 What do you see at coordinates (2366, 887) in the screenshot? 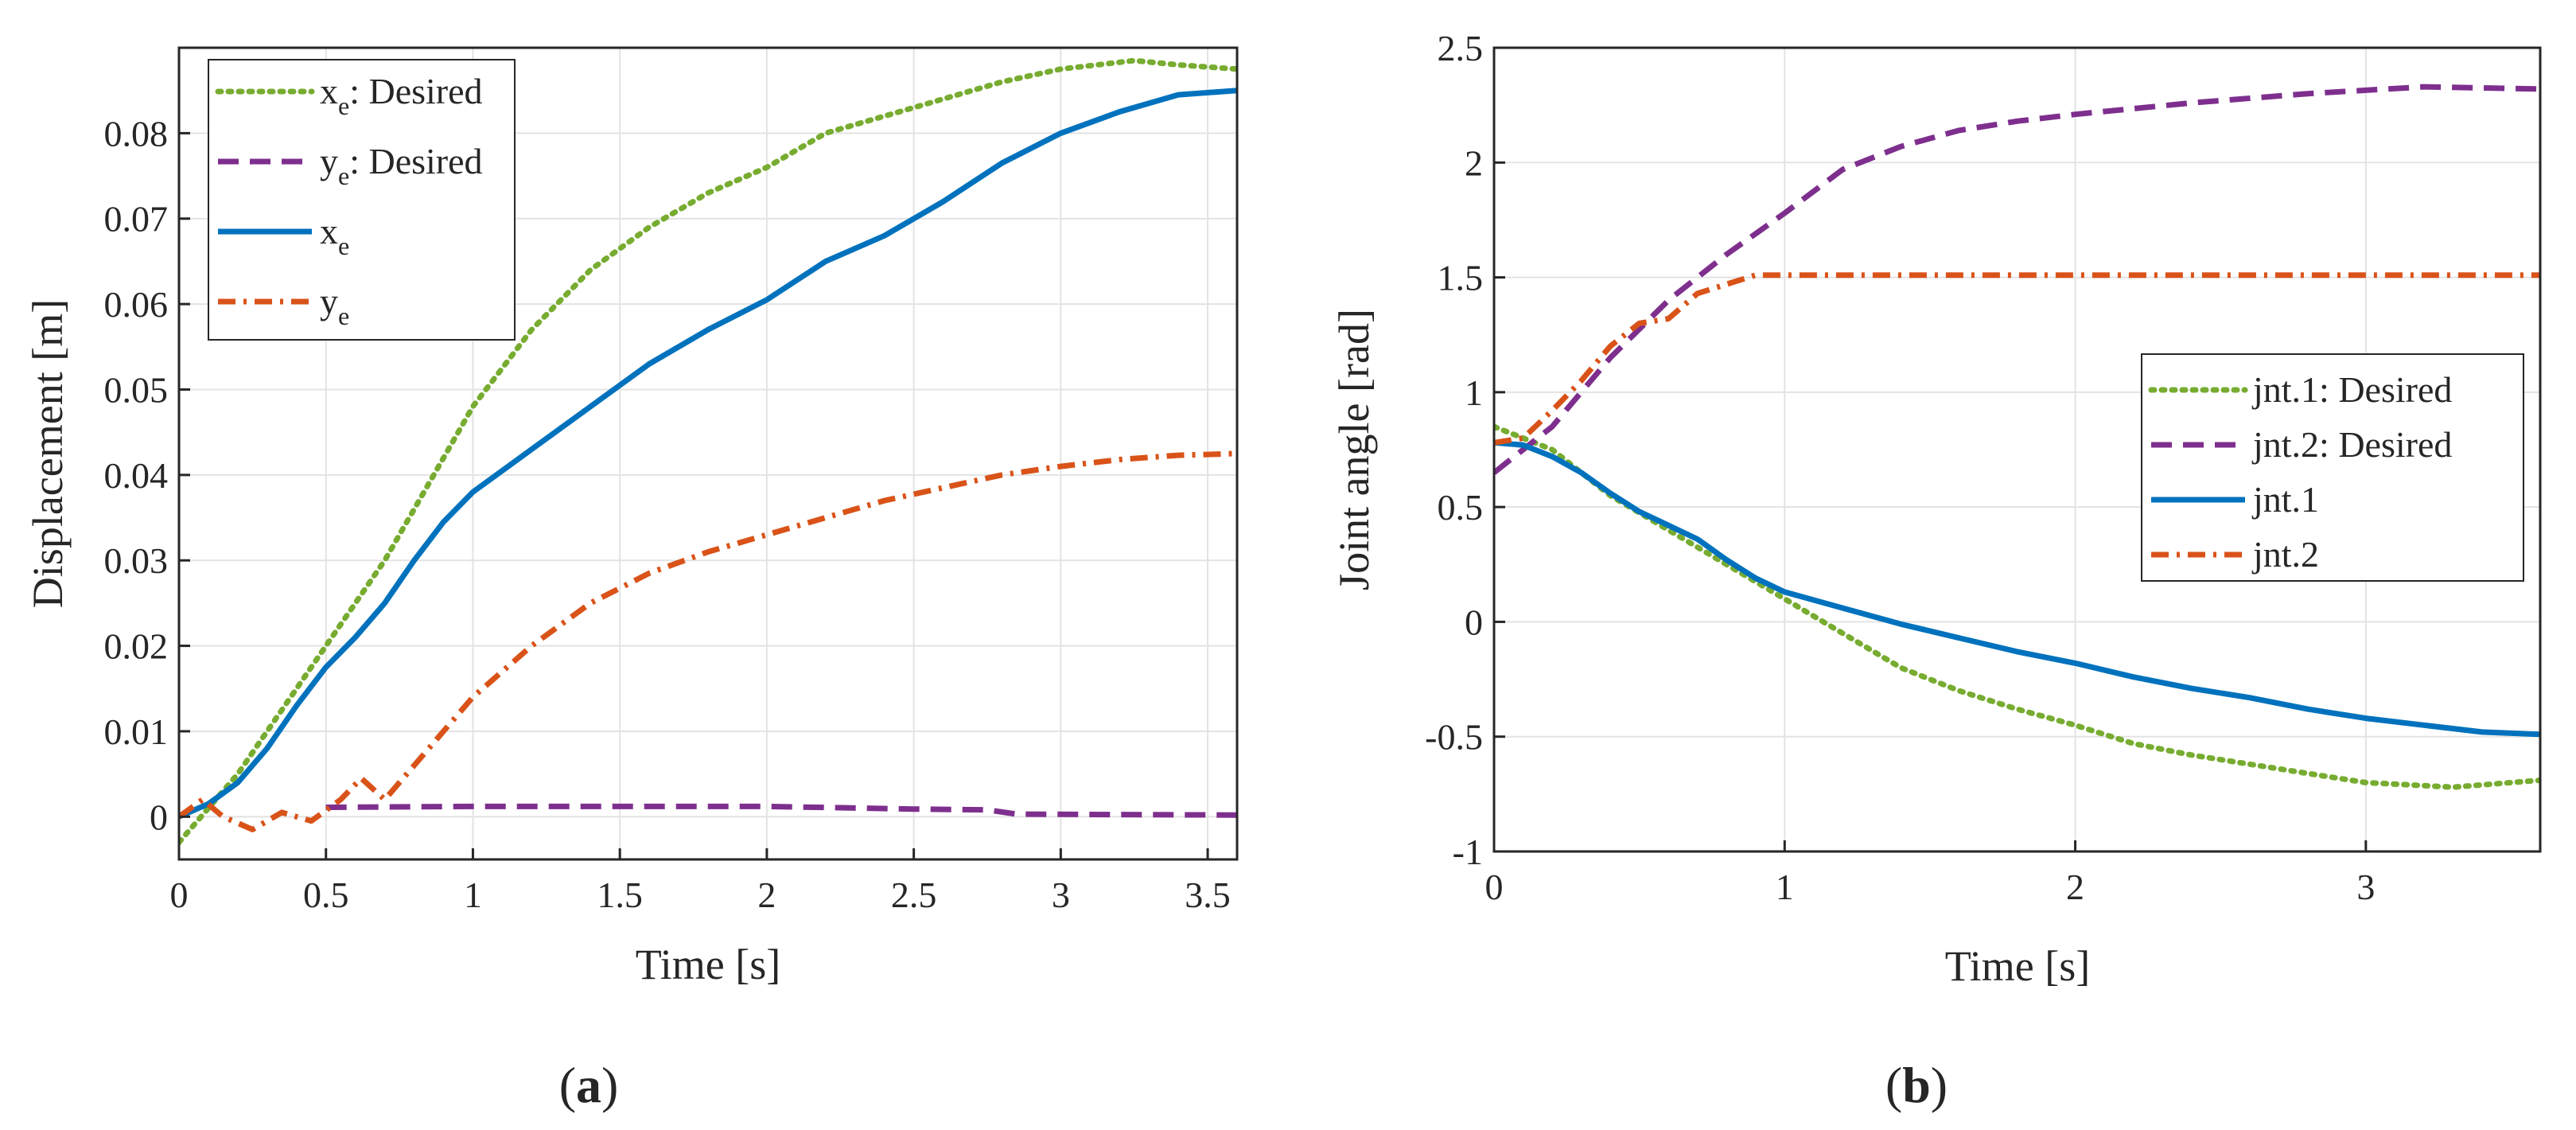
I see `panel-b-xtick-label: 3` at bounding box center [2366, 887].